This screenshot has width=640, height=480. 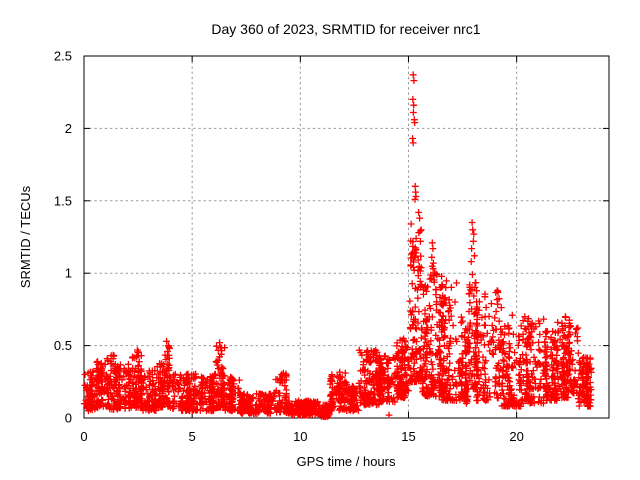 What do you see at coordinates (300, 436) in the screenshot?
I see `x-tick-label: 10` at bounding box center [300, 436].